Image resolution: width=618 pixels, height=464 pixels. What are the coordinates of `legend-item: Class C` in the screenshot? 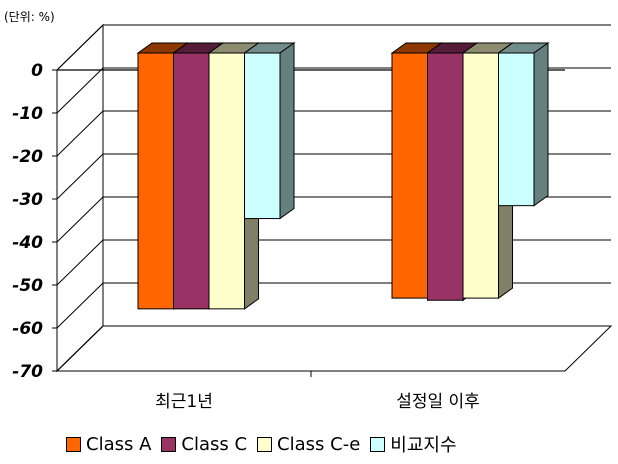 It's located at (204, 444).